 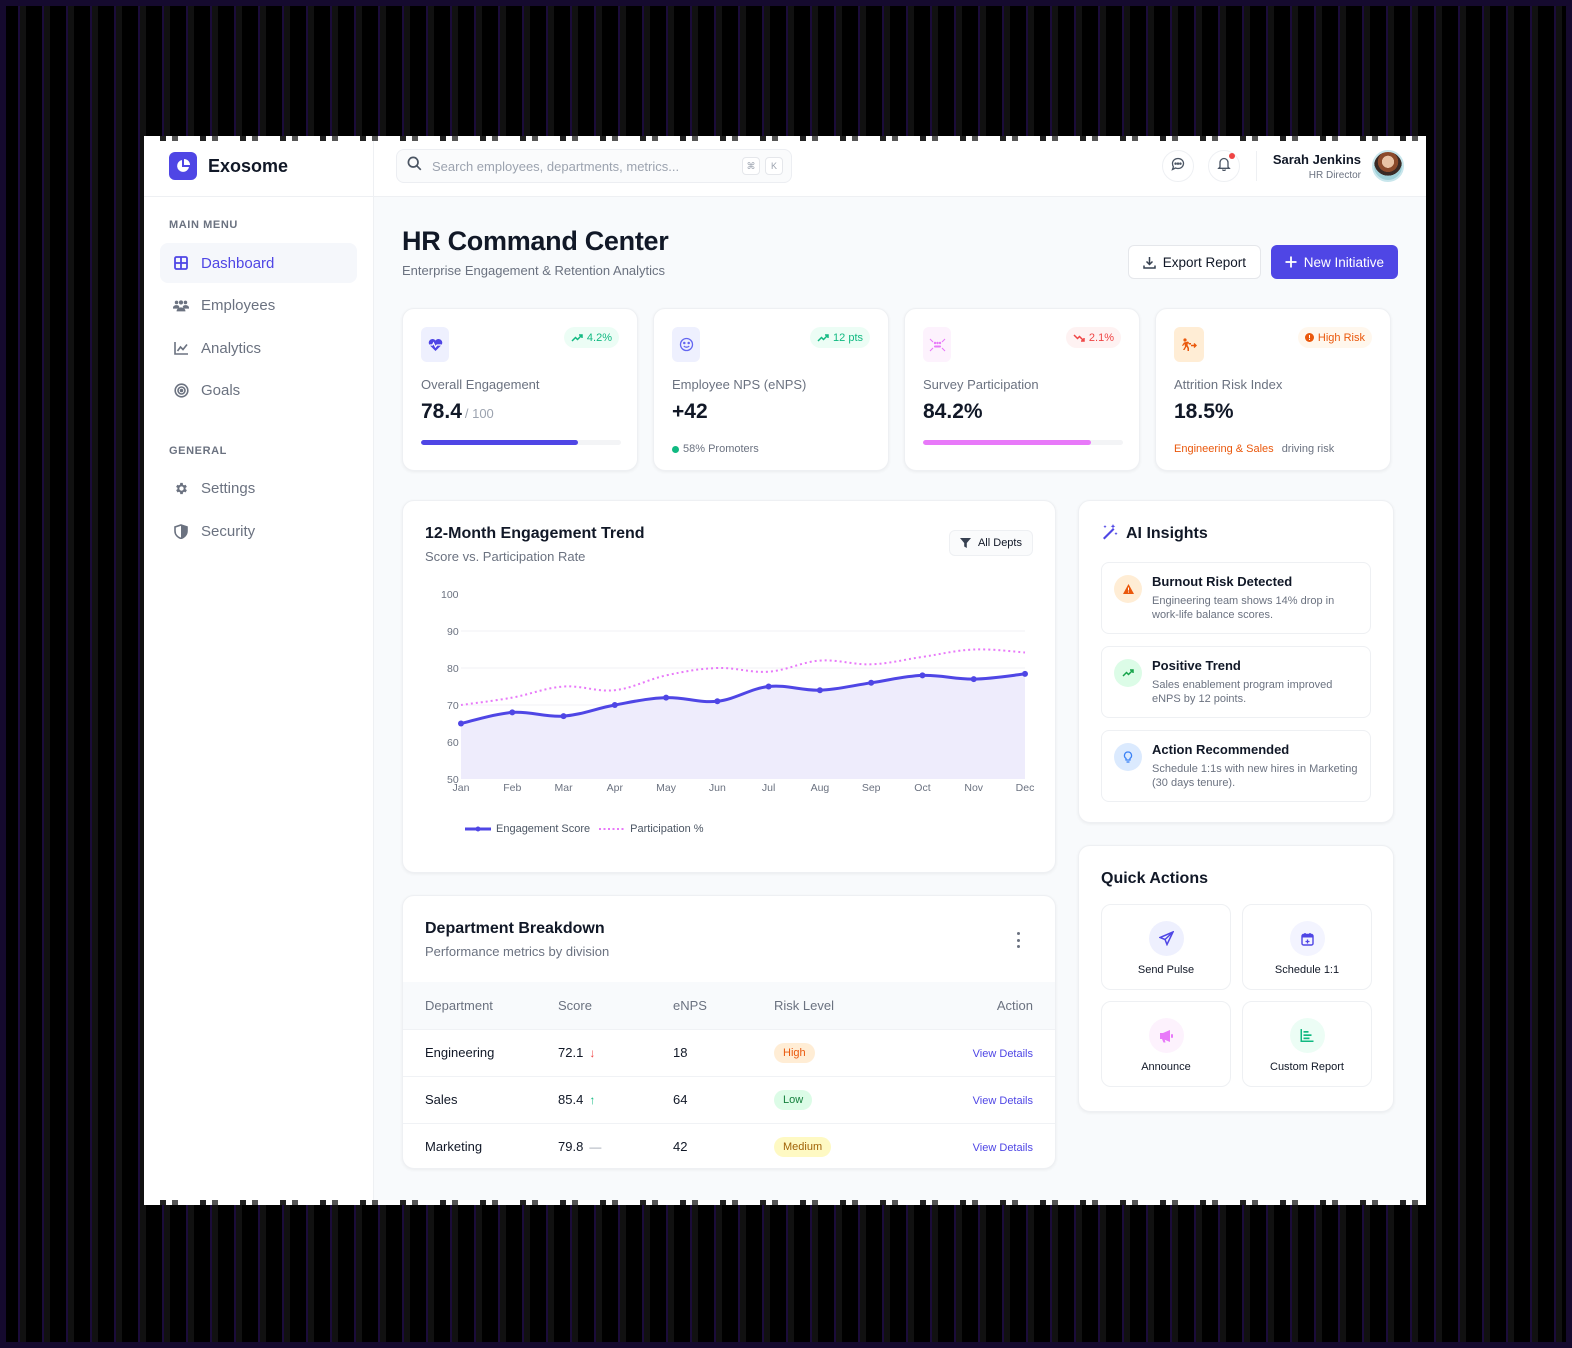 What do you see at coordinates (457, 411) in the screenshot?
I see `kpi-value: 78.4/ 100` at bounding box center [457, 411].